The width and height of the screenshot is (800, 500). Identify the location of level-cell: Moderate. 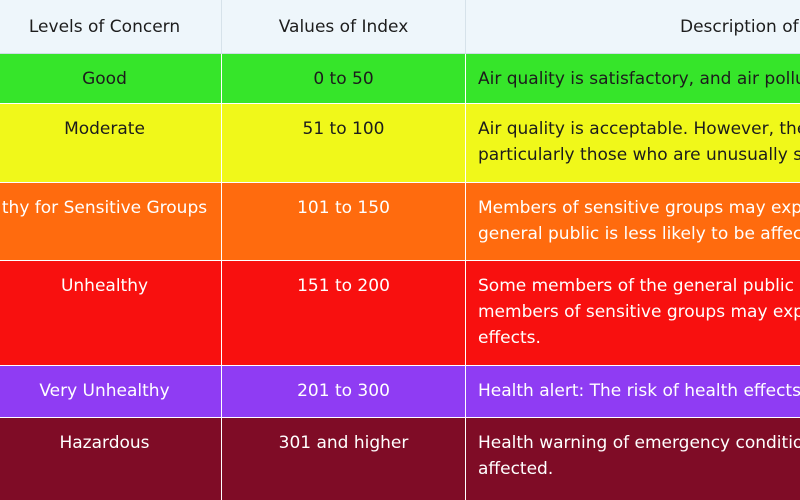
(104, 129).